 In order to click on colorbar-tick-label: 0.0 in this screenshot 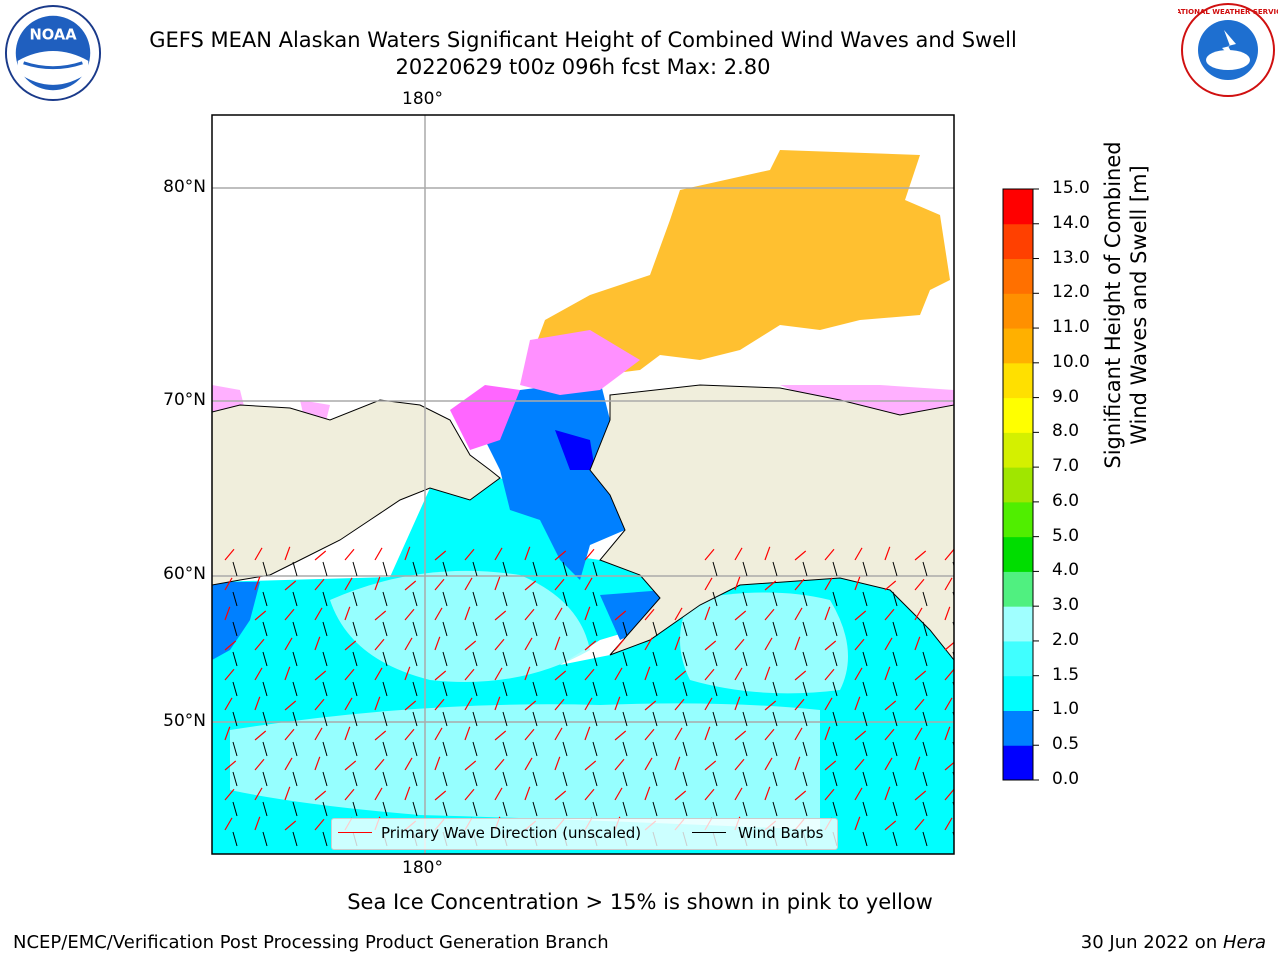, I will do `click(1066, 779)`.